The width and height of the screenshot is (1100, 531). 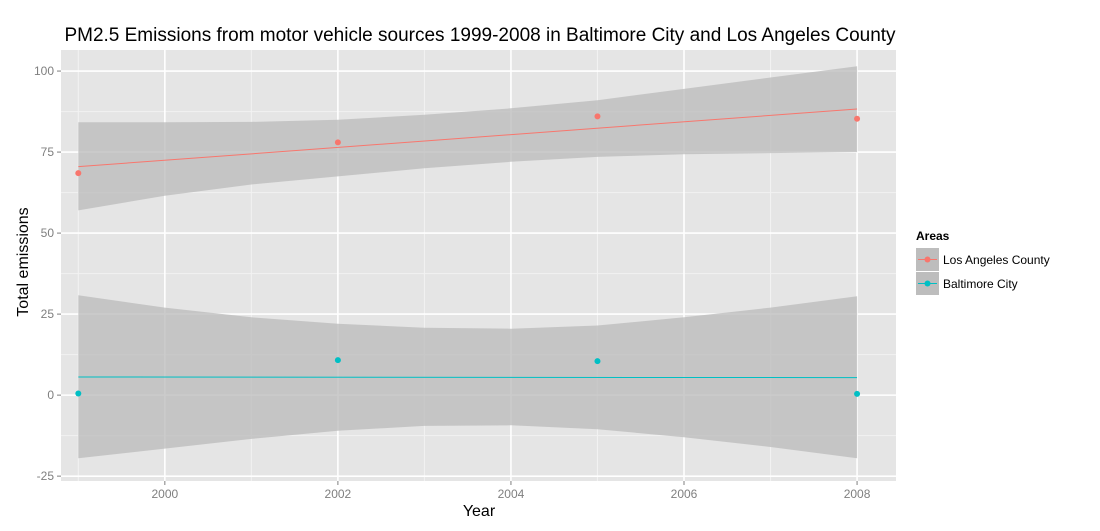 I want to click on legend: Areas Los Angeles County Baltimore City, so click(x=983, y=262).